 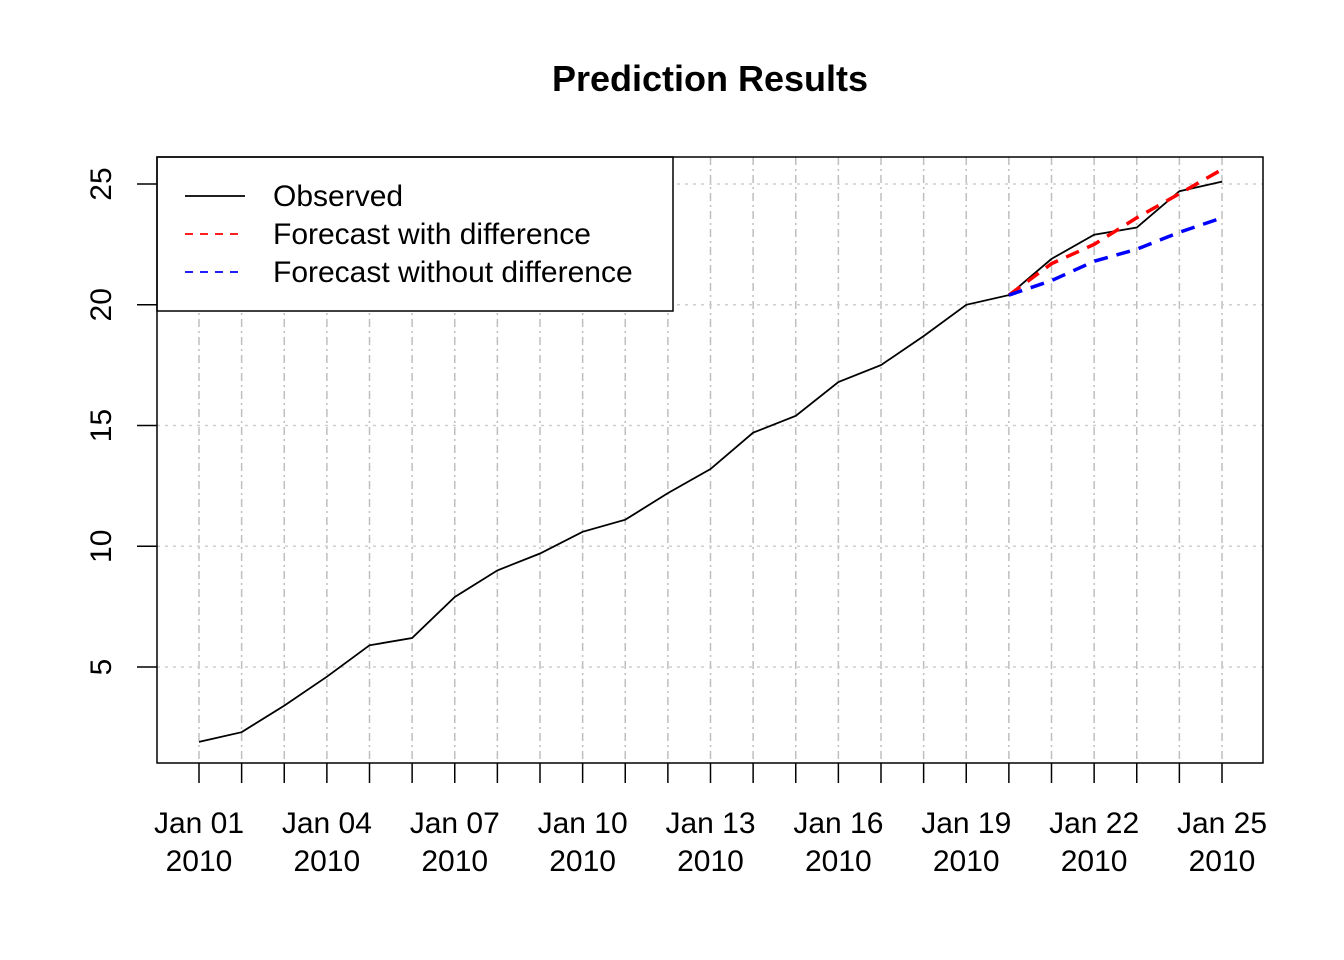 I want to click on y-tick-label: 20, so click(x=101, y=304).